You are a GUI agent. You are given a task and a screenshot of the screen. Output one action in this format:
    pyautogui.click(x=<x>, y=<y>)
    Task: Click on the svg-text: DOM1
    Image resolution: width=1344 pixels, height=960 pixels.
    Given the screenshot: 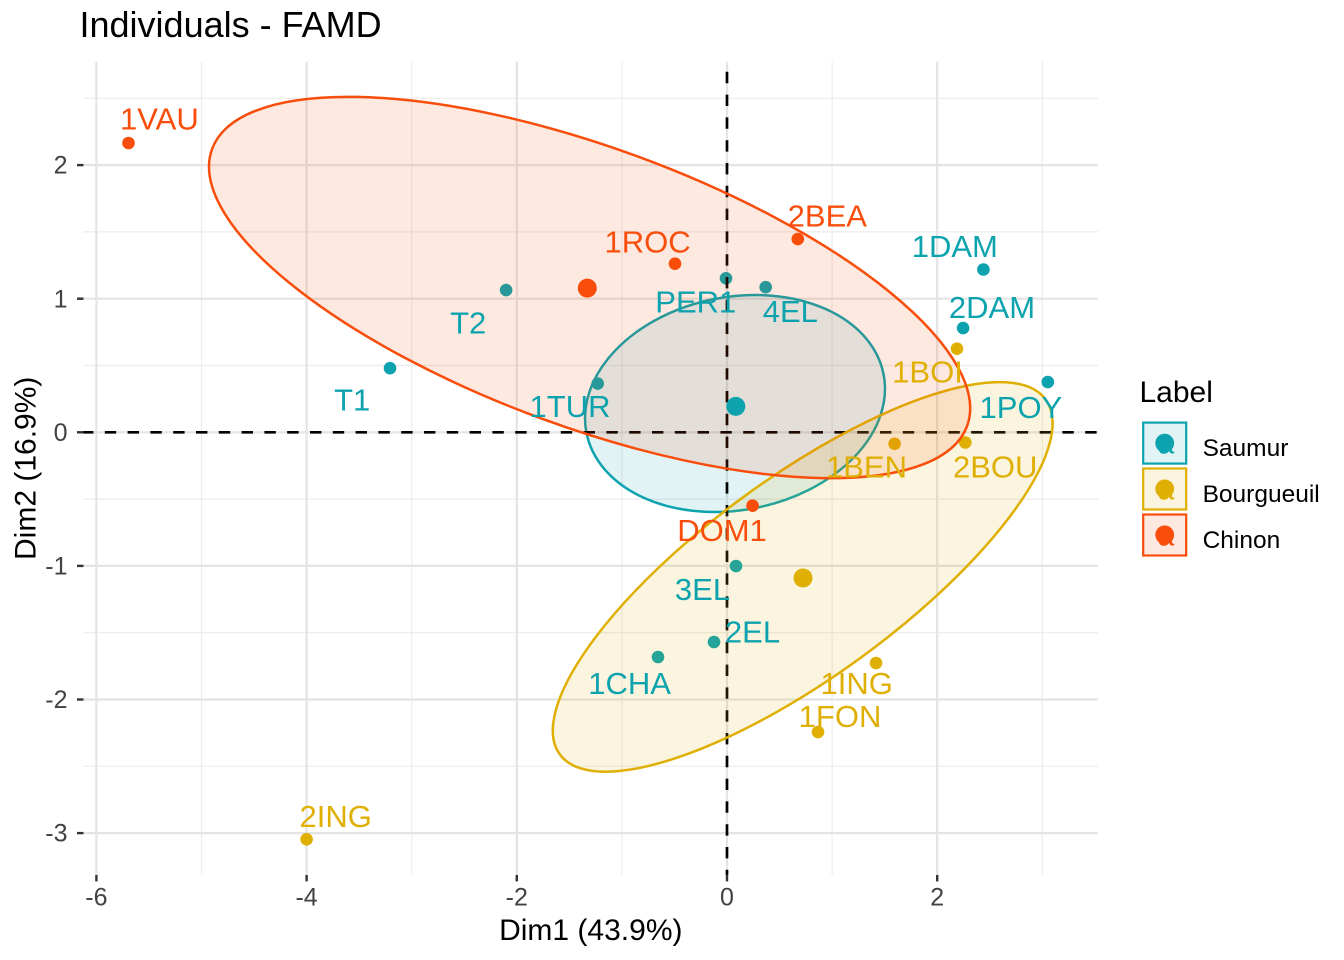 What is the action you would take?
    pyautogui.click(x=722, y=530)
    